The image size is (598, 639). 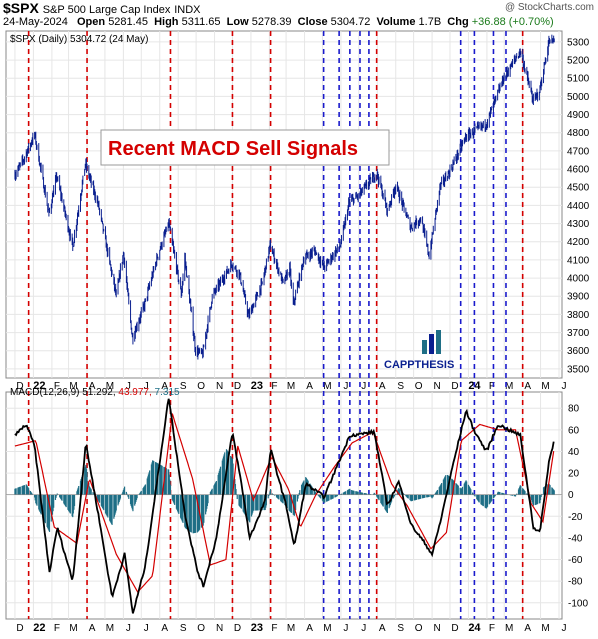 What do you see at coordinates (106, 10) in the screenshot?
I see `index-name: S&P 500 Large Cap Index` at bounding box center [106, 10].